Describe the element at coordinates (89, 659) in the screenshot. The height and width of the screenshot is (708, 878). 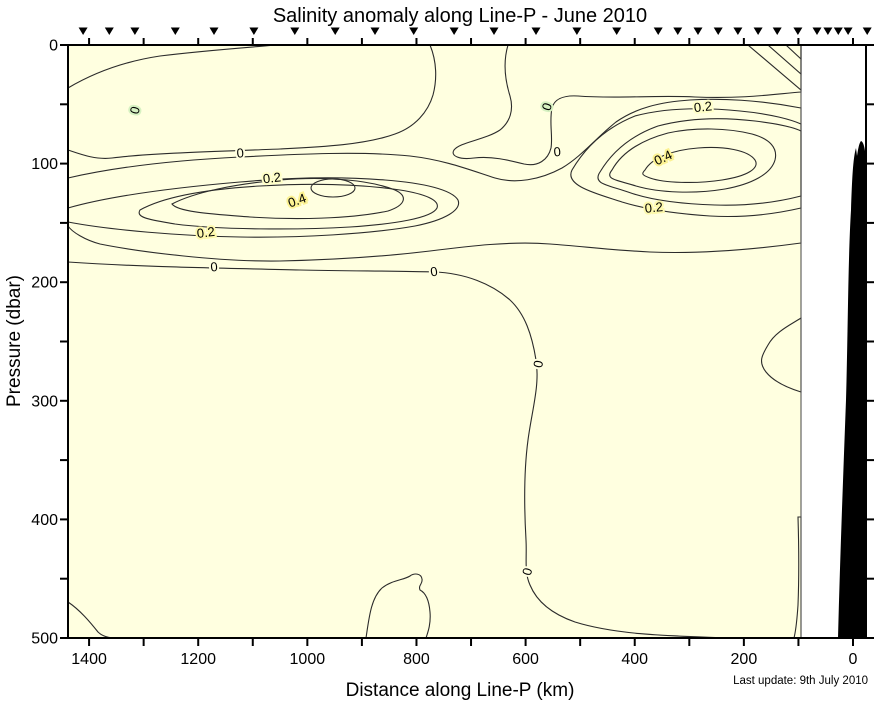
I see `x-tick-label: 1400` at that location.